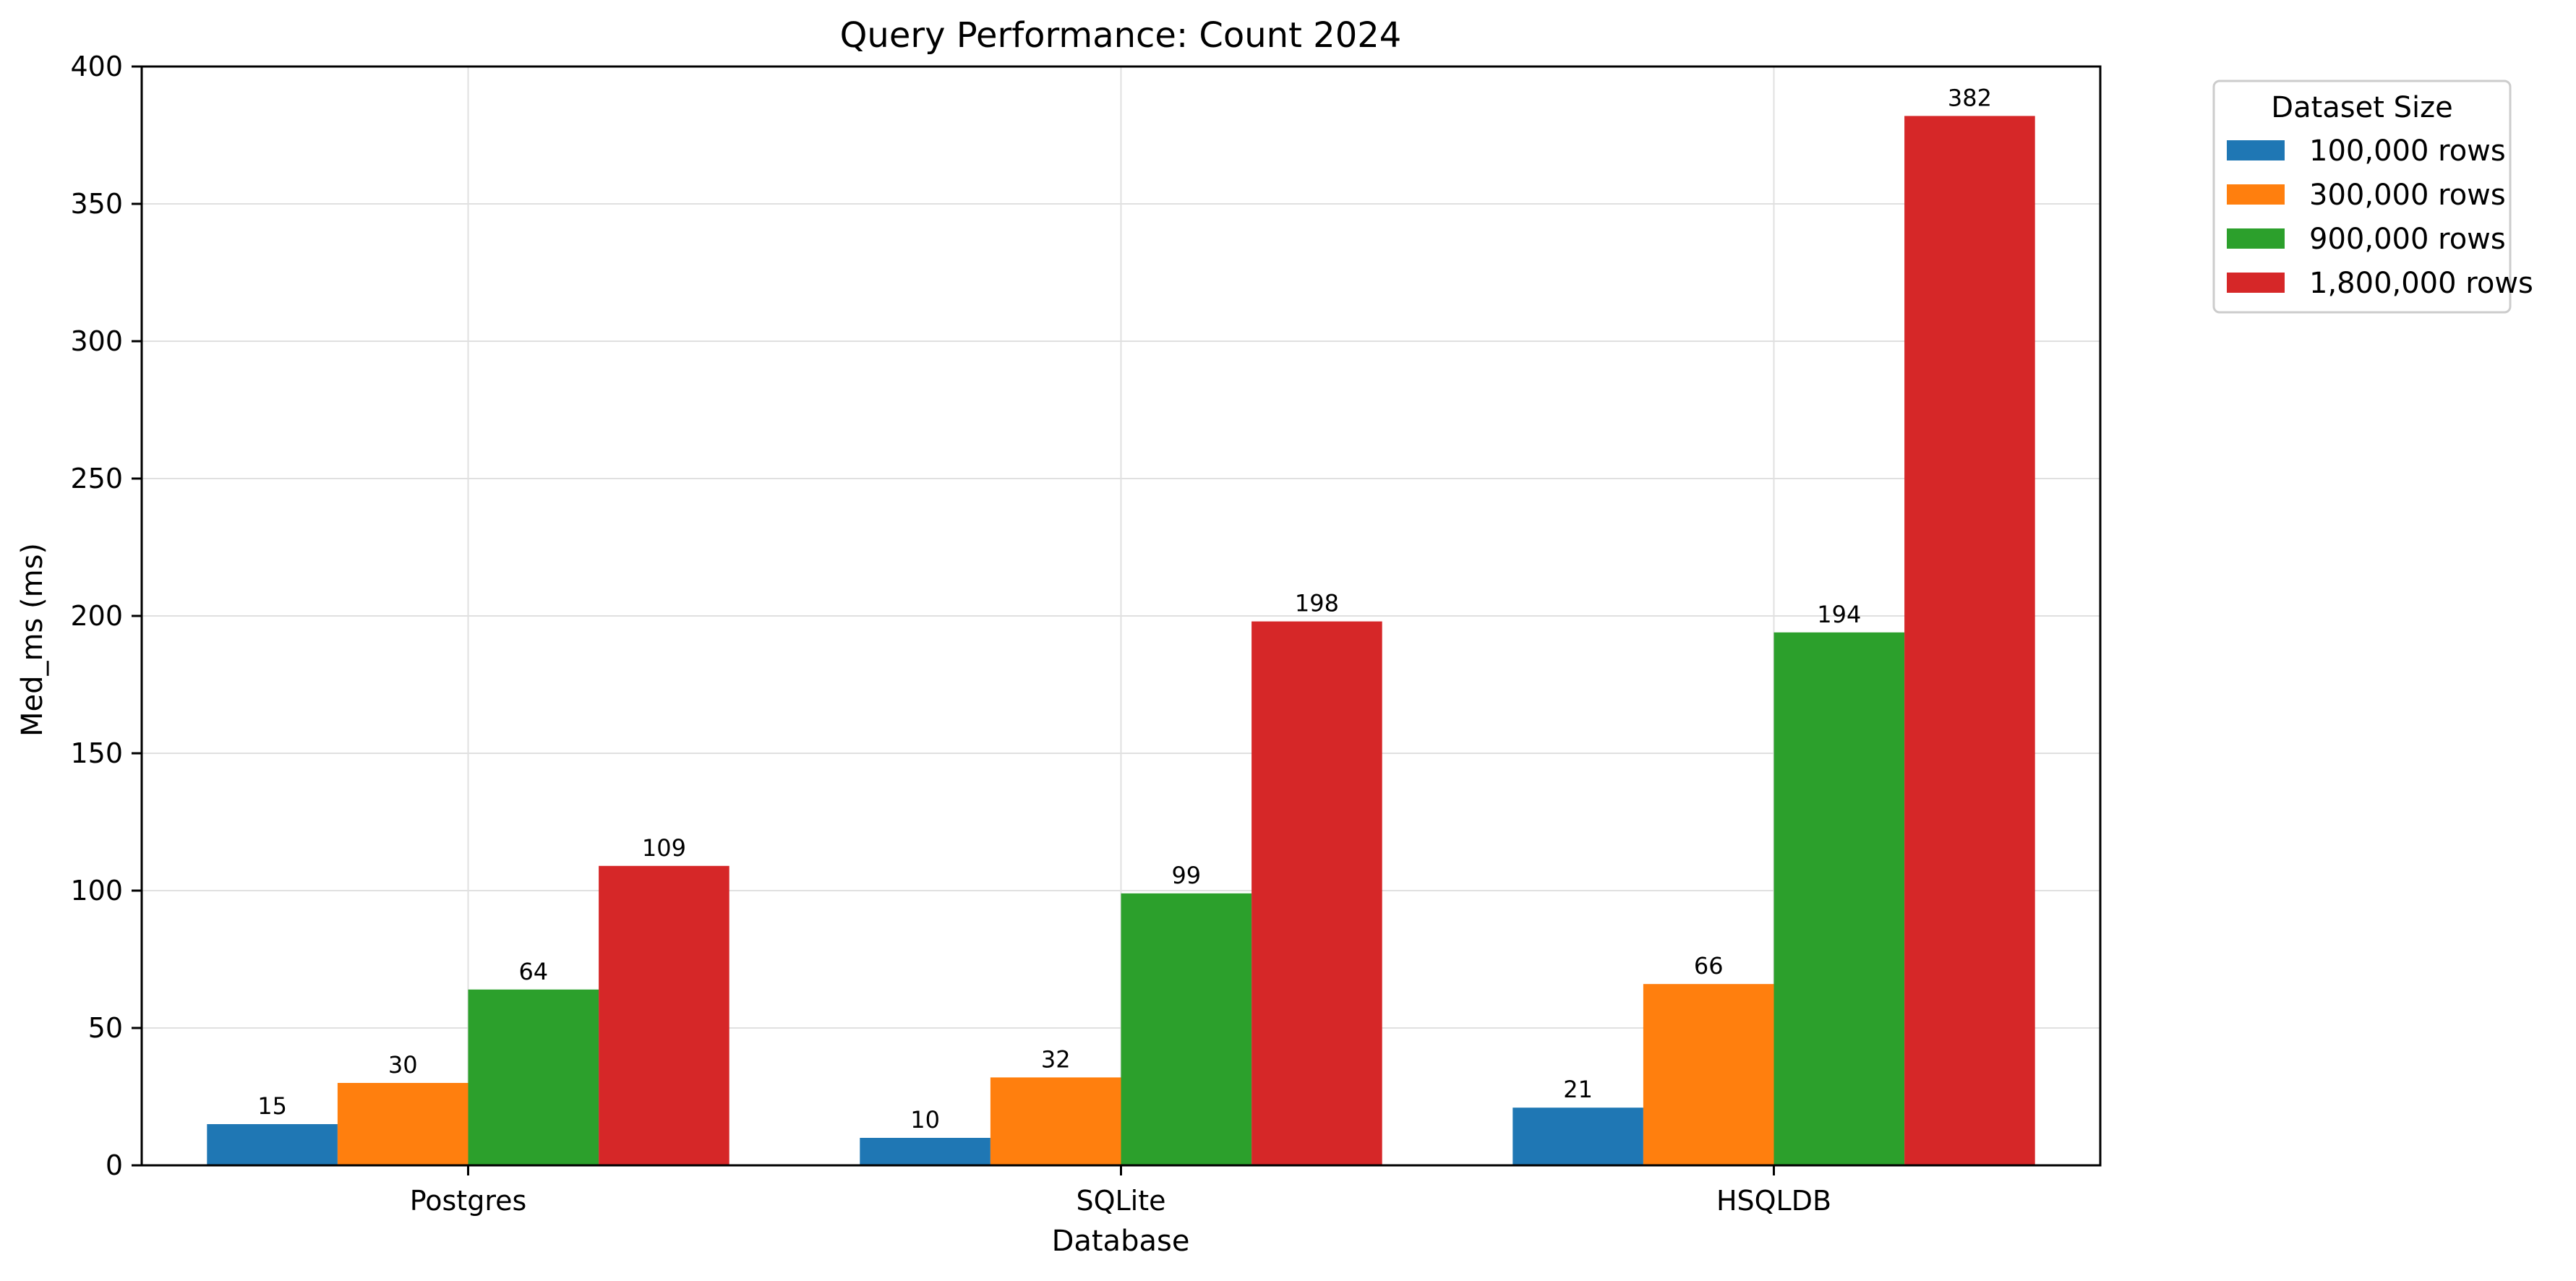 The height and width of the screenshot is (1281, 2576). I want to click on x-tick-label: HSQLDB, so click(1773, 1201).